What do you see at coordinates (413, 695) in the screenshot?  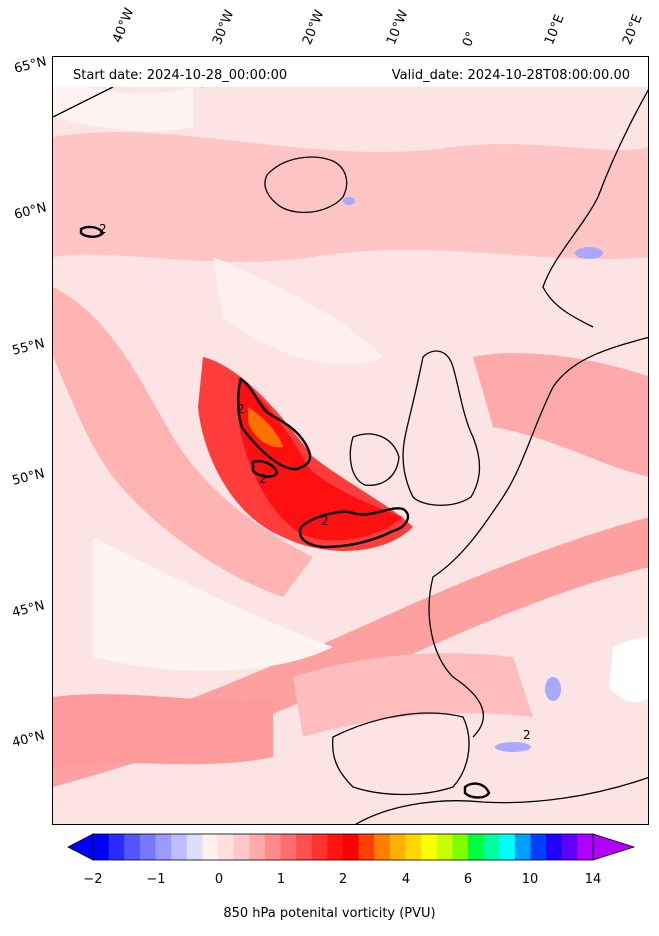 I see `pv-band-med` at bounding box center [413, 695].